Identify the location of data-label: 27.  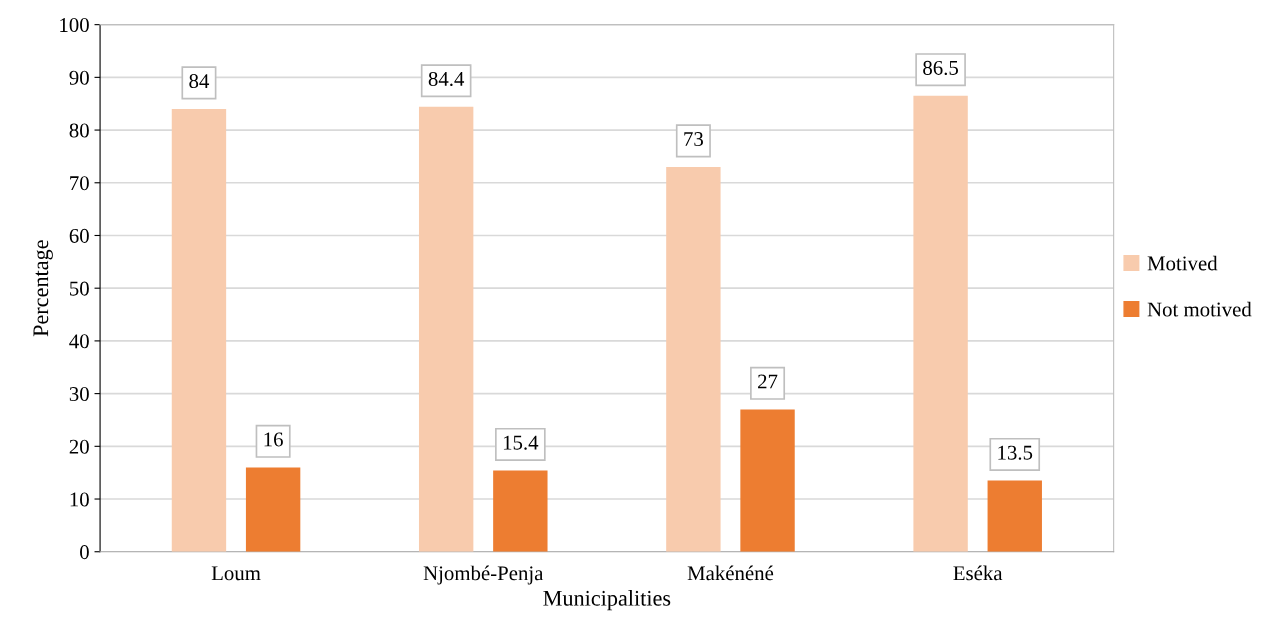
(768, 381).